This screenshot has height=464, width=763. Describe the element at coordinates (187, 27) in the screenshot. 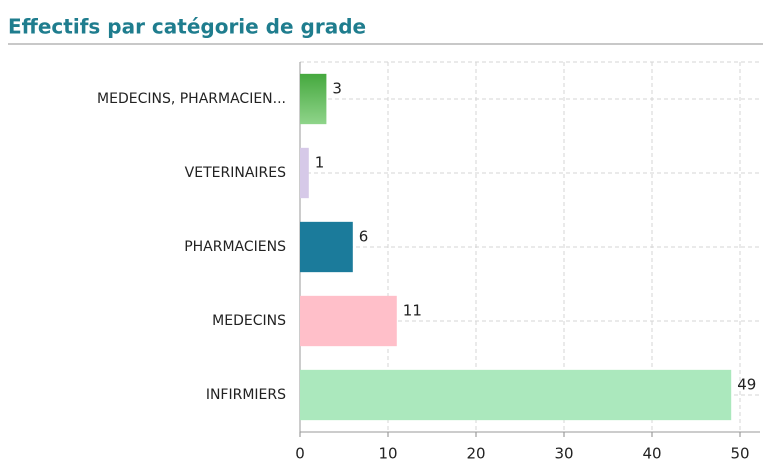

I see `chart-title: Effectifs par catégorie de grade` at that location.